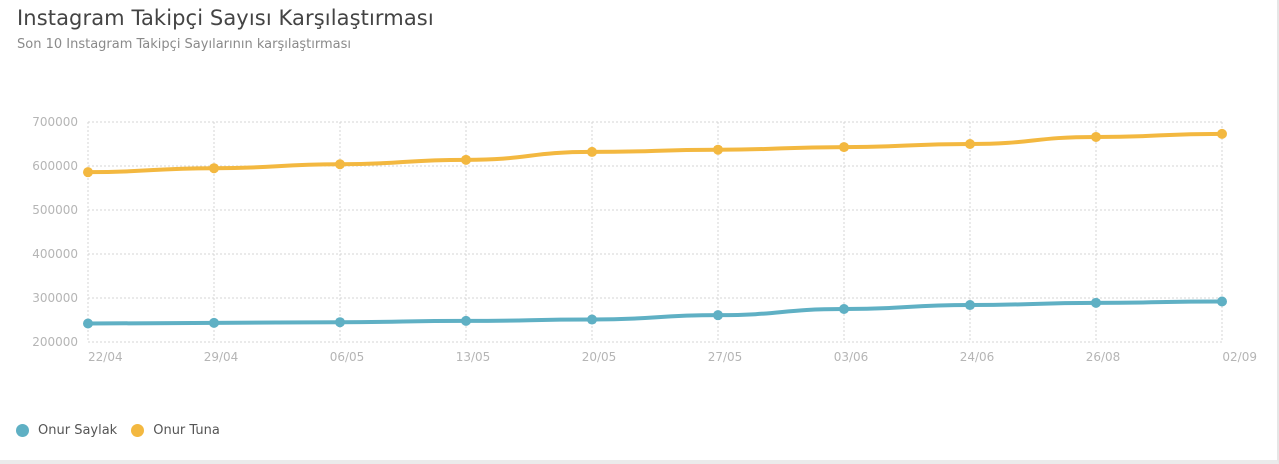 This screenshot has height=464, width=1279. Describe the element at coordinates (851, 357) in the screenshot. I see `x-tick-label: 03/06` at that location.